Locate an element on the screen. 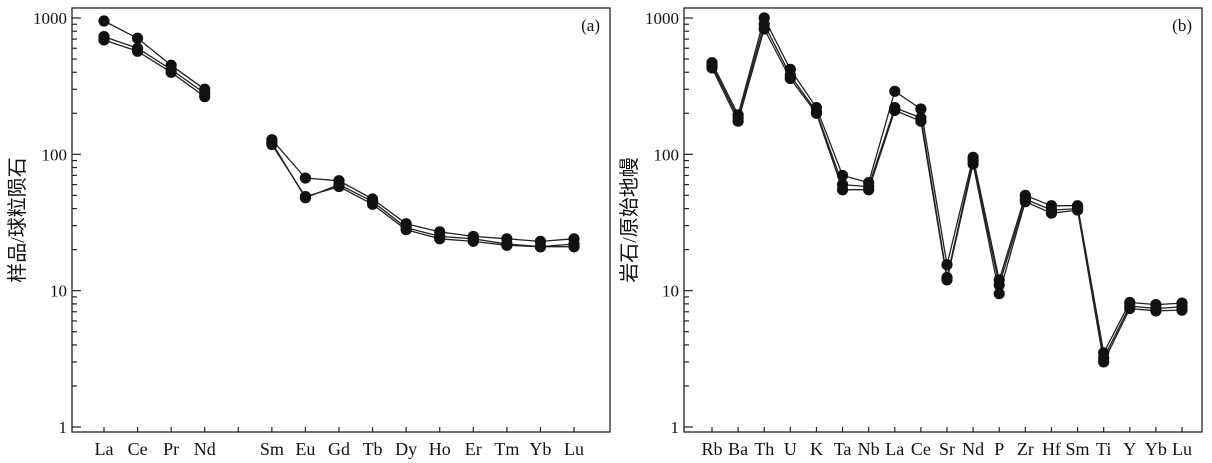 The image size is (1212, 463). x-tick-label: Ti is located at coordinates (1103, 449).